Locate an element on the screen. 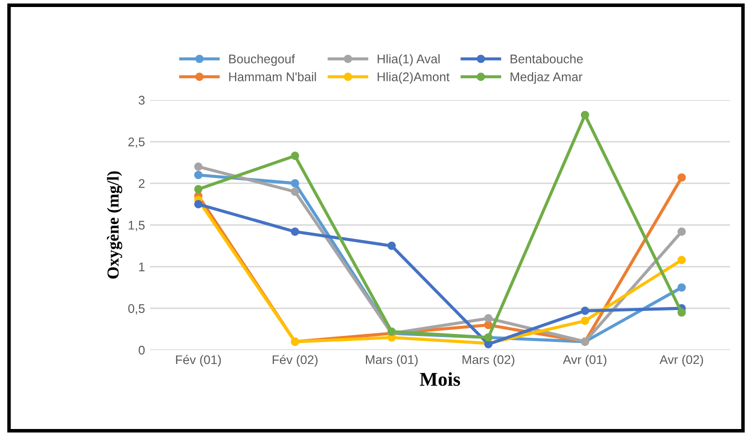 The height and width of the screenshot is (436, 752). y-axis-title: Oxygène (mg/l) is located at coordinates (114, 225).